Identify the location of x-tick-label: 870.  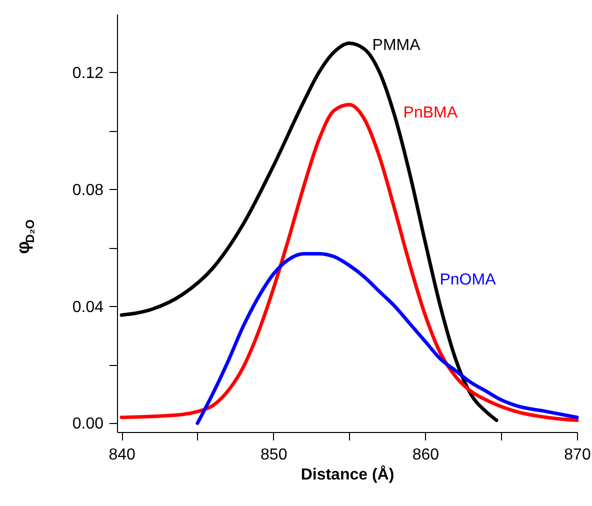
(577, 455).